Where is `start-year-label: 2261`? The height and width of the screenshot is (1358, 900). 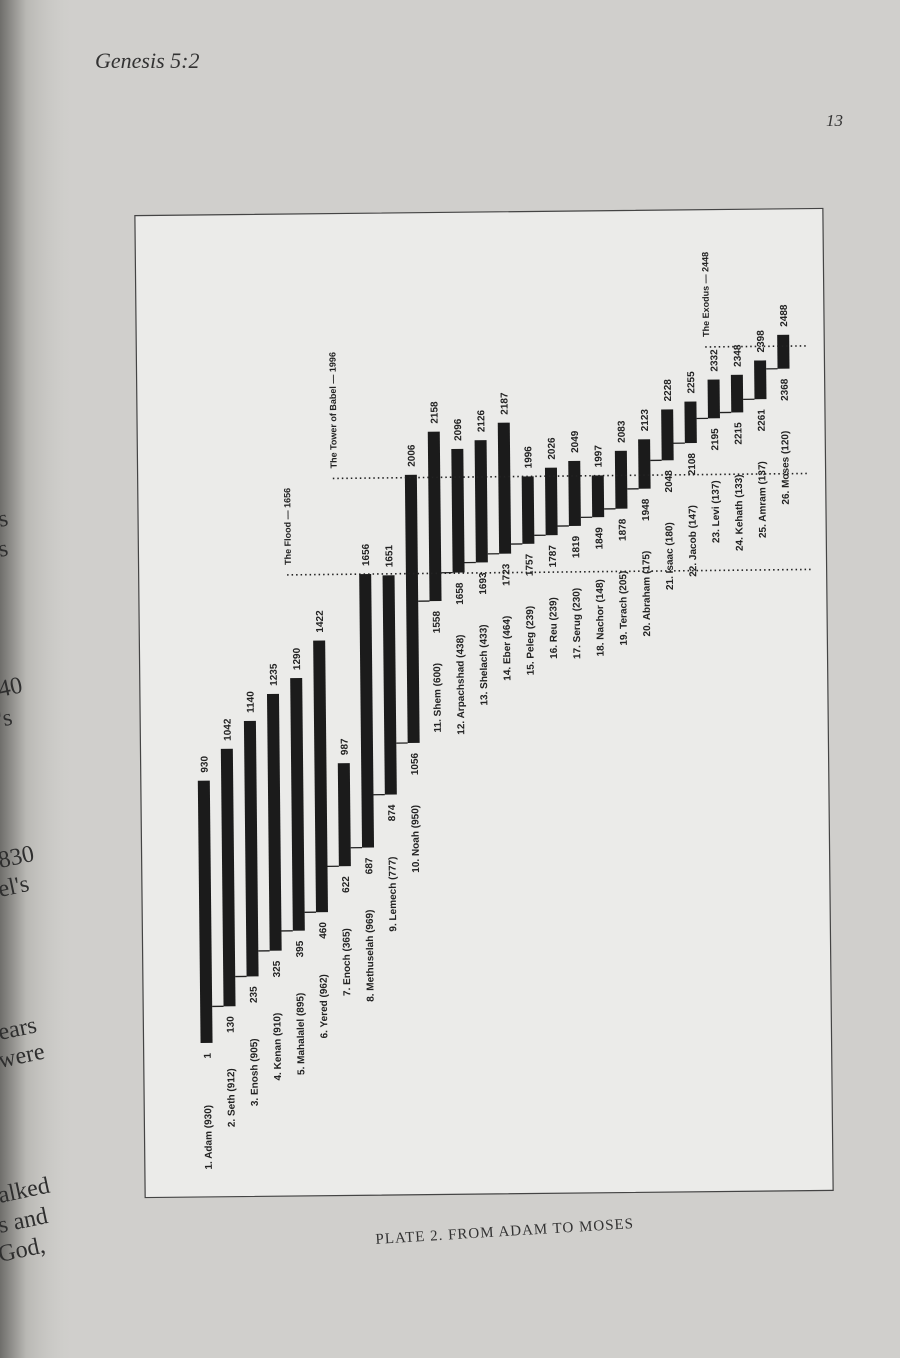 start-year-label: 2261 is located at coordinates (762, 420).